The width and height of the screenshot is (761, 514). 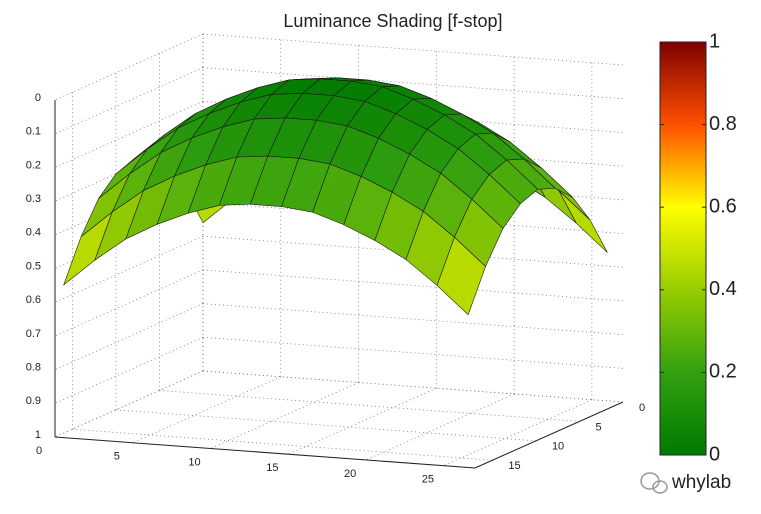 I want to click on colorbar-tick-label: 0.2, so click(x=723, y=372).